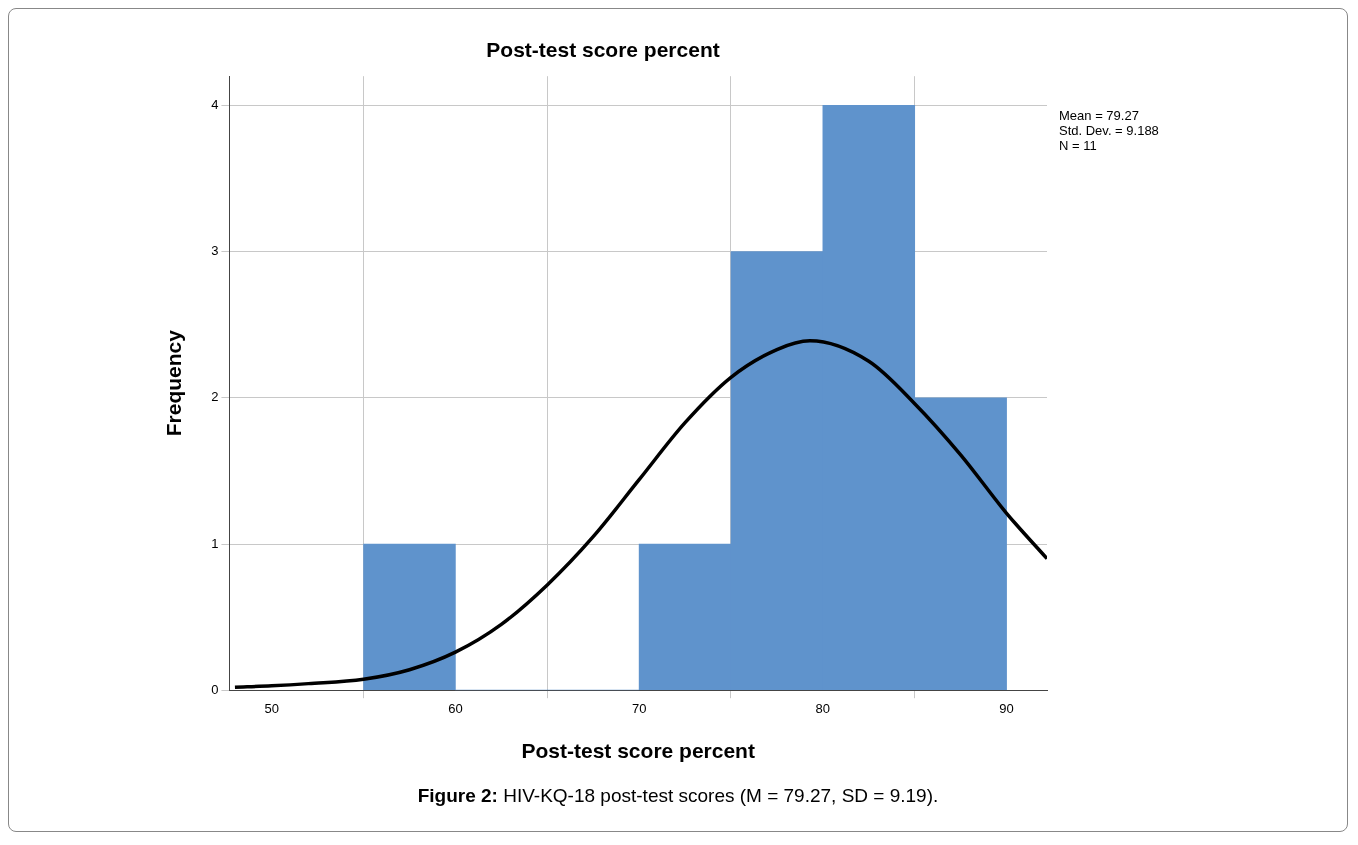 The height and width of the screenshot is (845, 1358). I want to click on text: Mean = 79.27, so click(1099, 116).